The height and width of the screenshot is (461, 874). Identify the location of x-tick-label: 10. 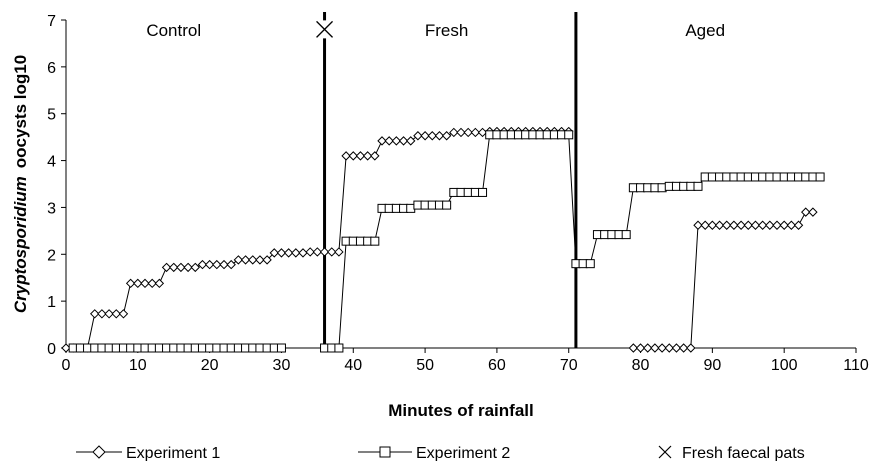
(138, 365).